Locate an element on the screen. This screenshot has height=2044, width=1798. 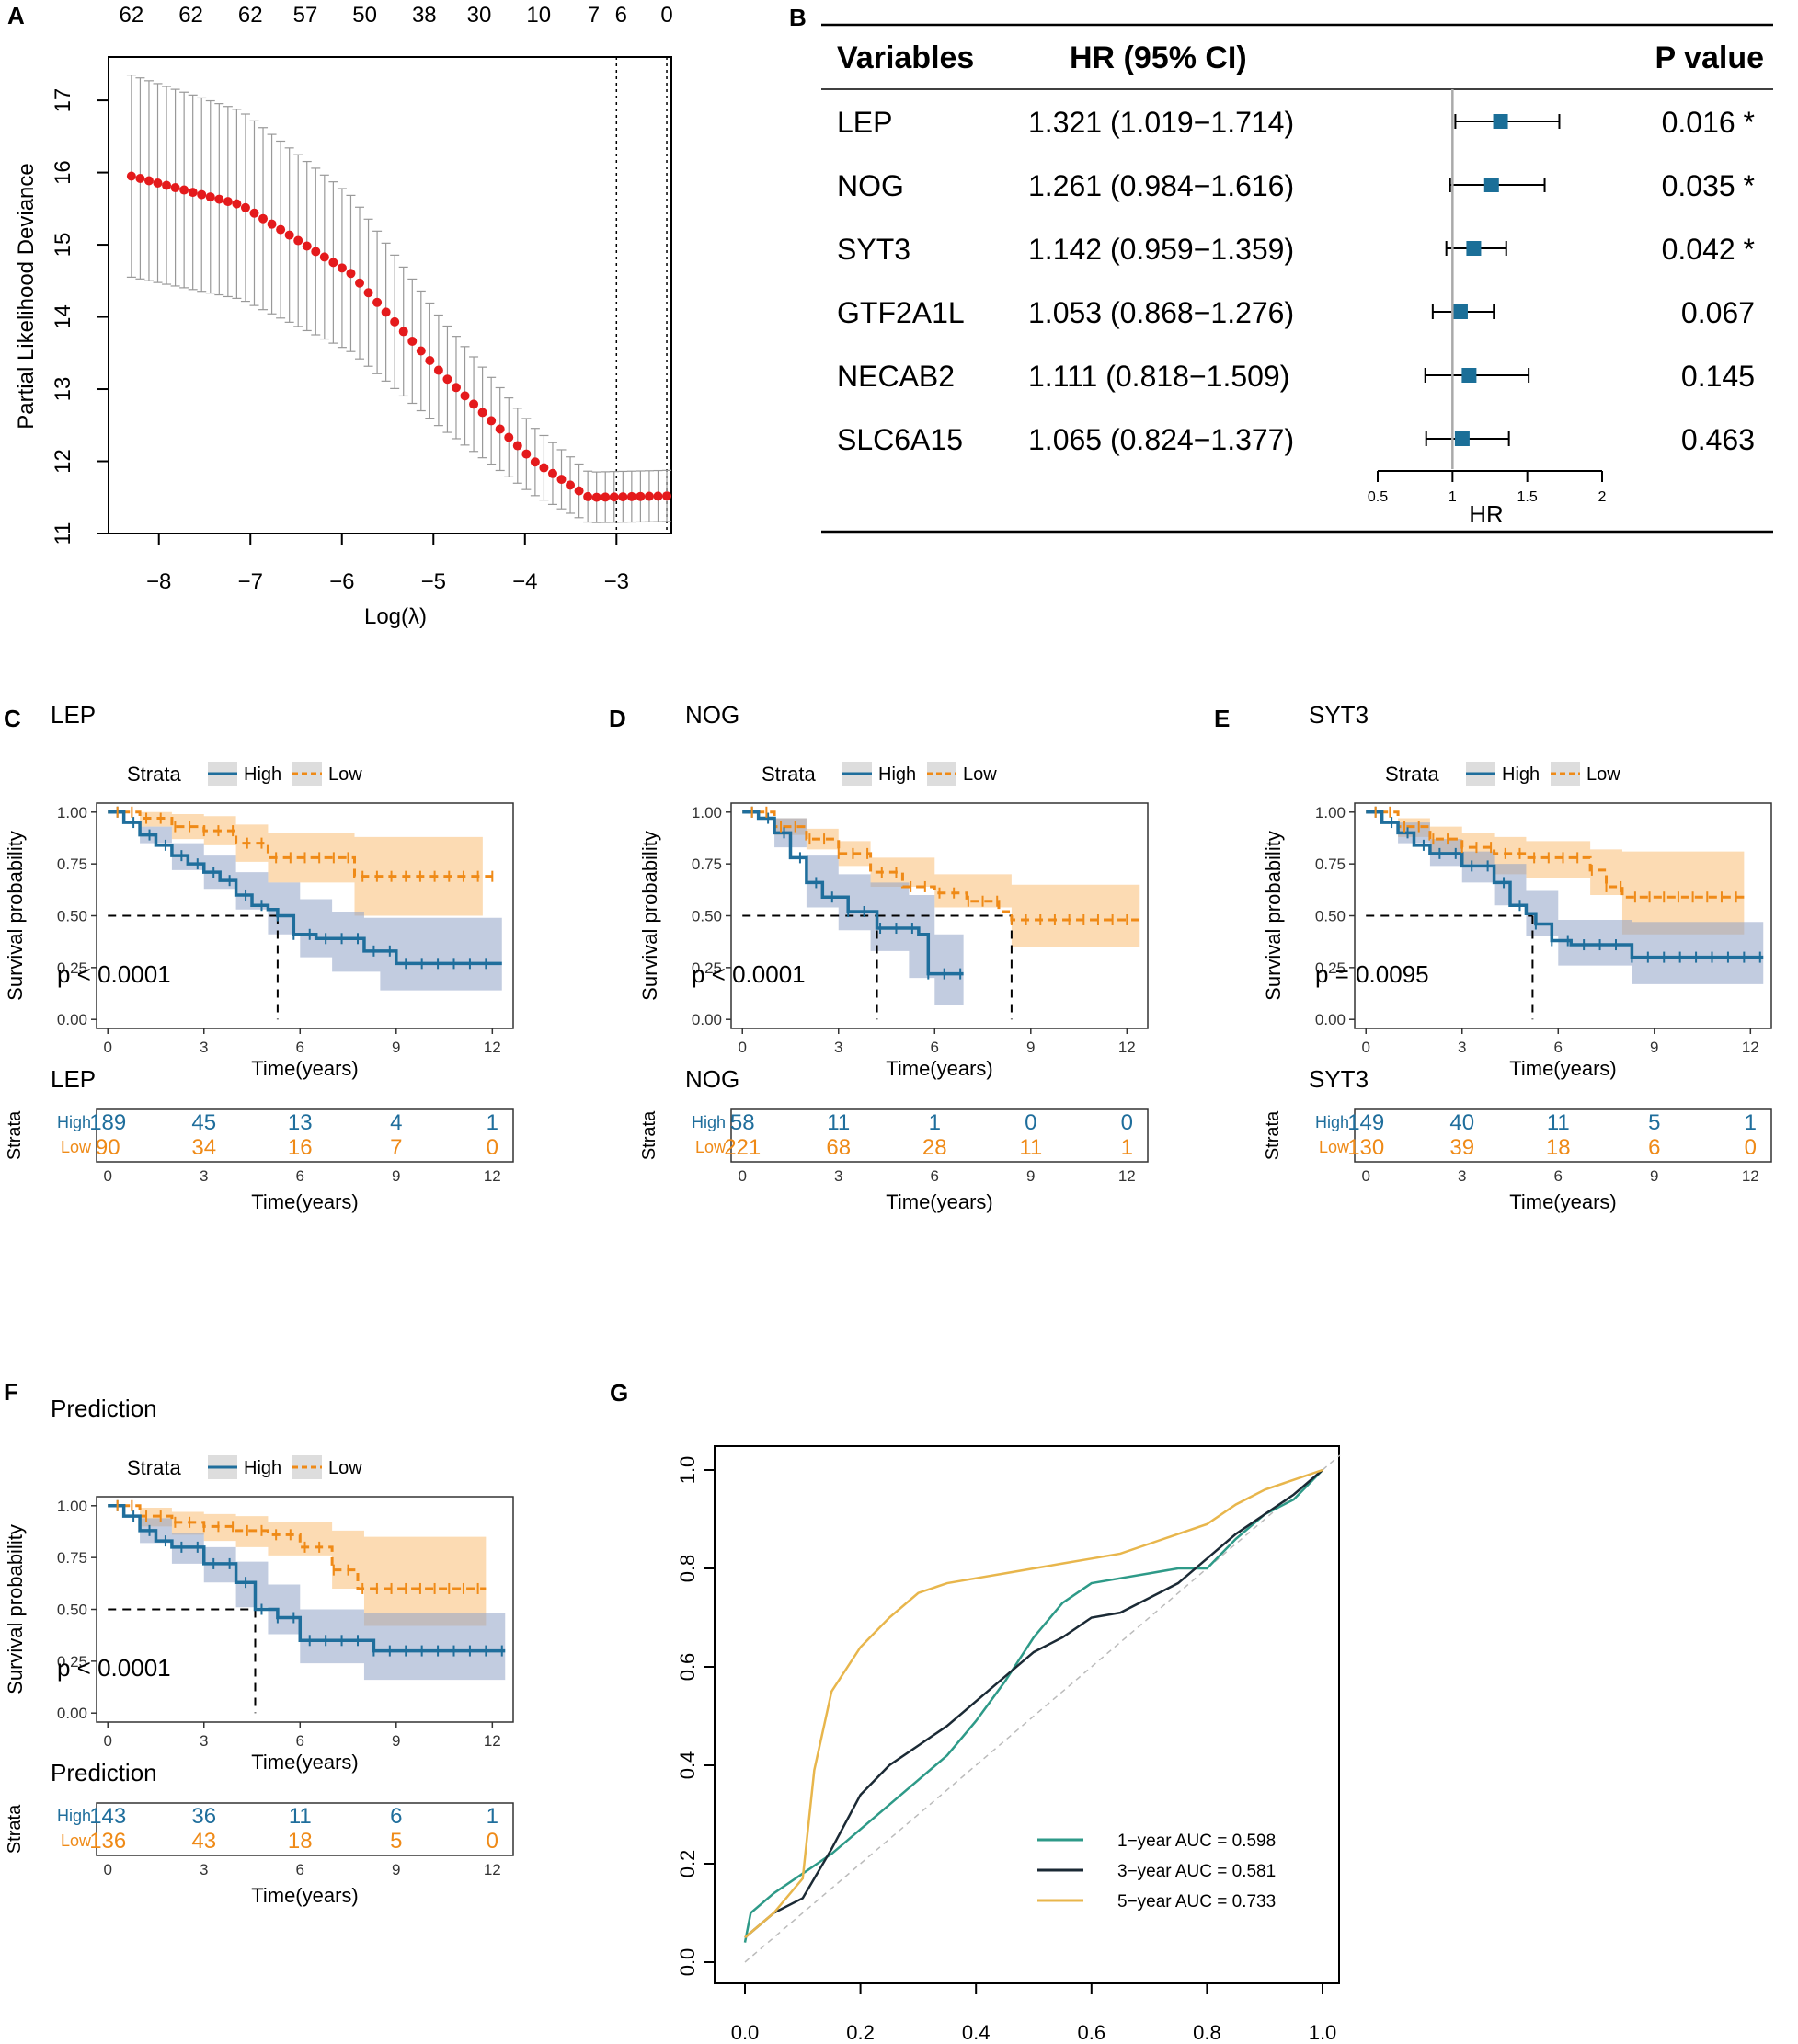
panel-a-points is located at coordinates (399, 336).